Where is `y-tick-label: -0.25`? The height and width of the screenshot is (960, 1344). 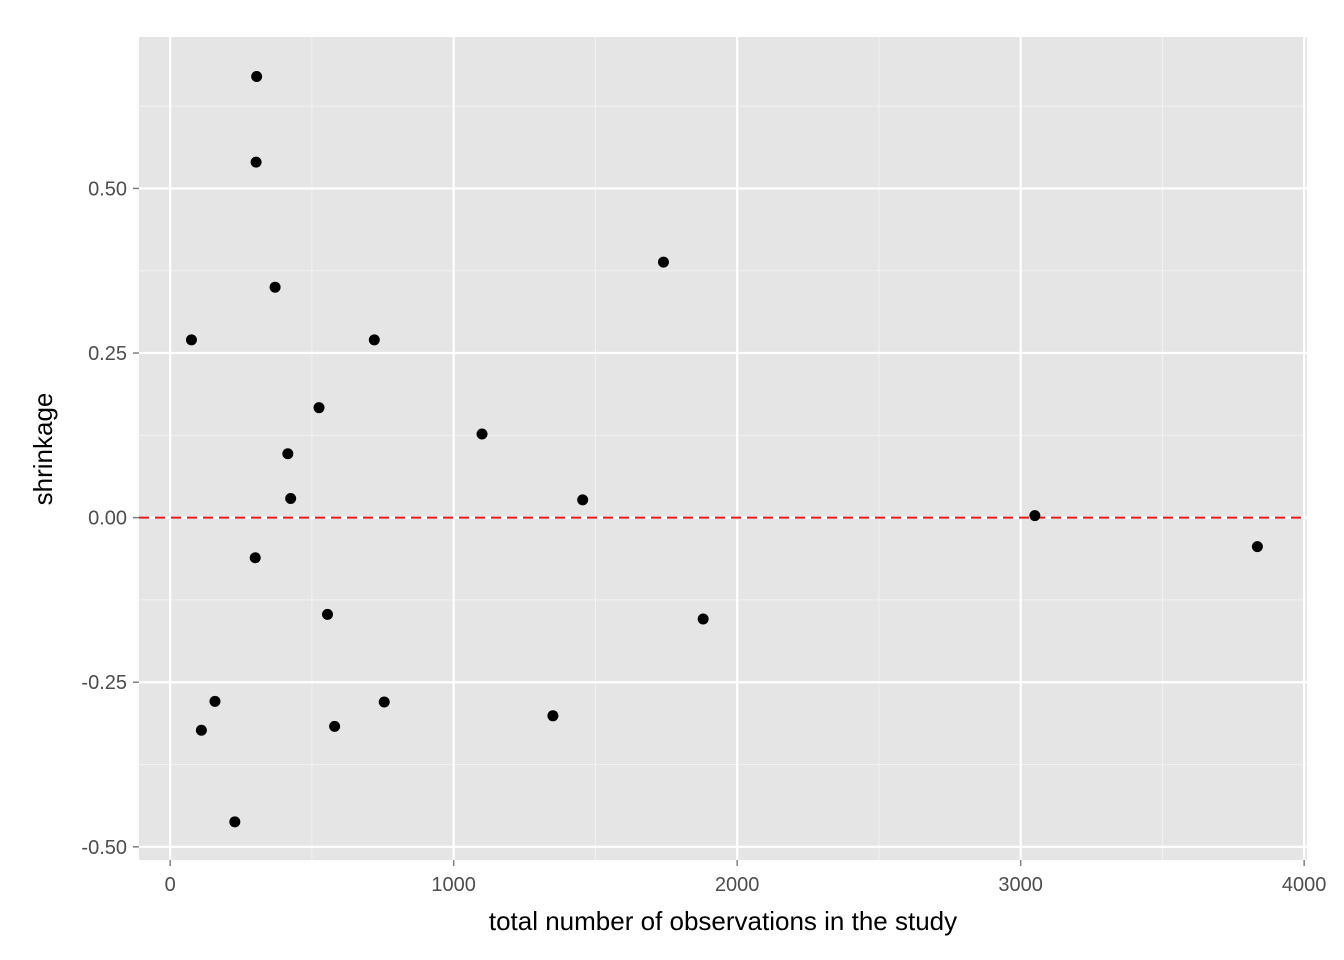
y-tick-label: -0.25 is located at coordinates (104, 683).